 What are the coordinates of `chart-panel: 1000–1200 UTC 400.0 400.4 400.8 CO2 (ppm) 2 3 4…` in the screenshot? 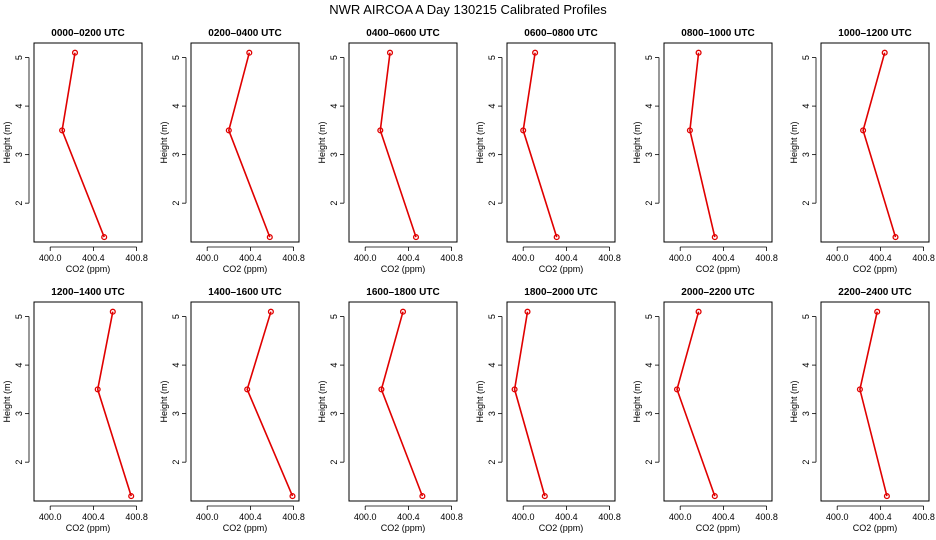 It's located at (862, 151).